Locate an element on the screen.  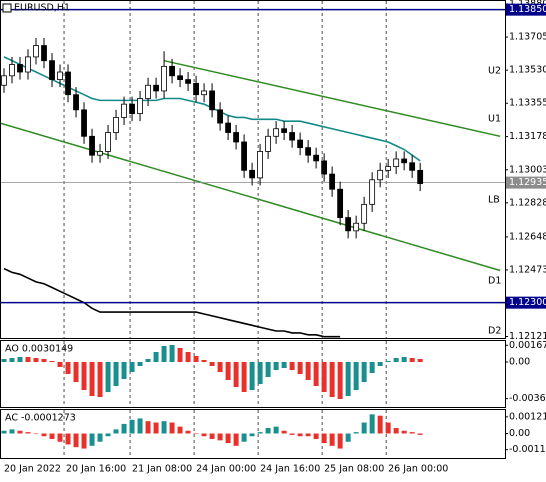
y-tick-label: 1.13705 is located at coordinates (527, 37).